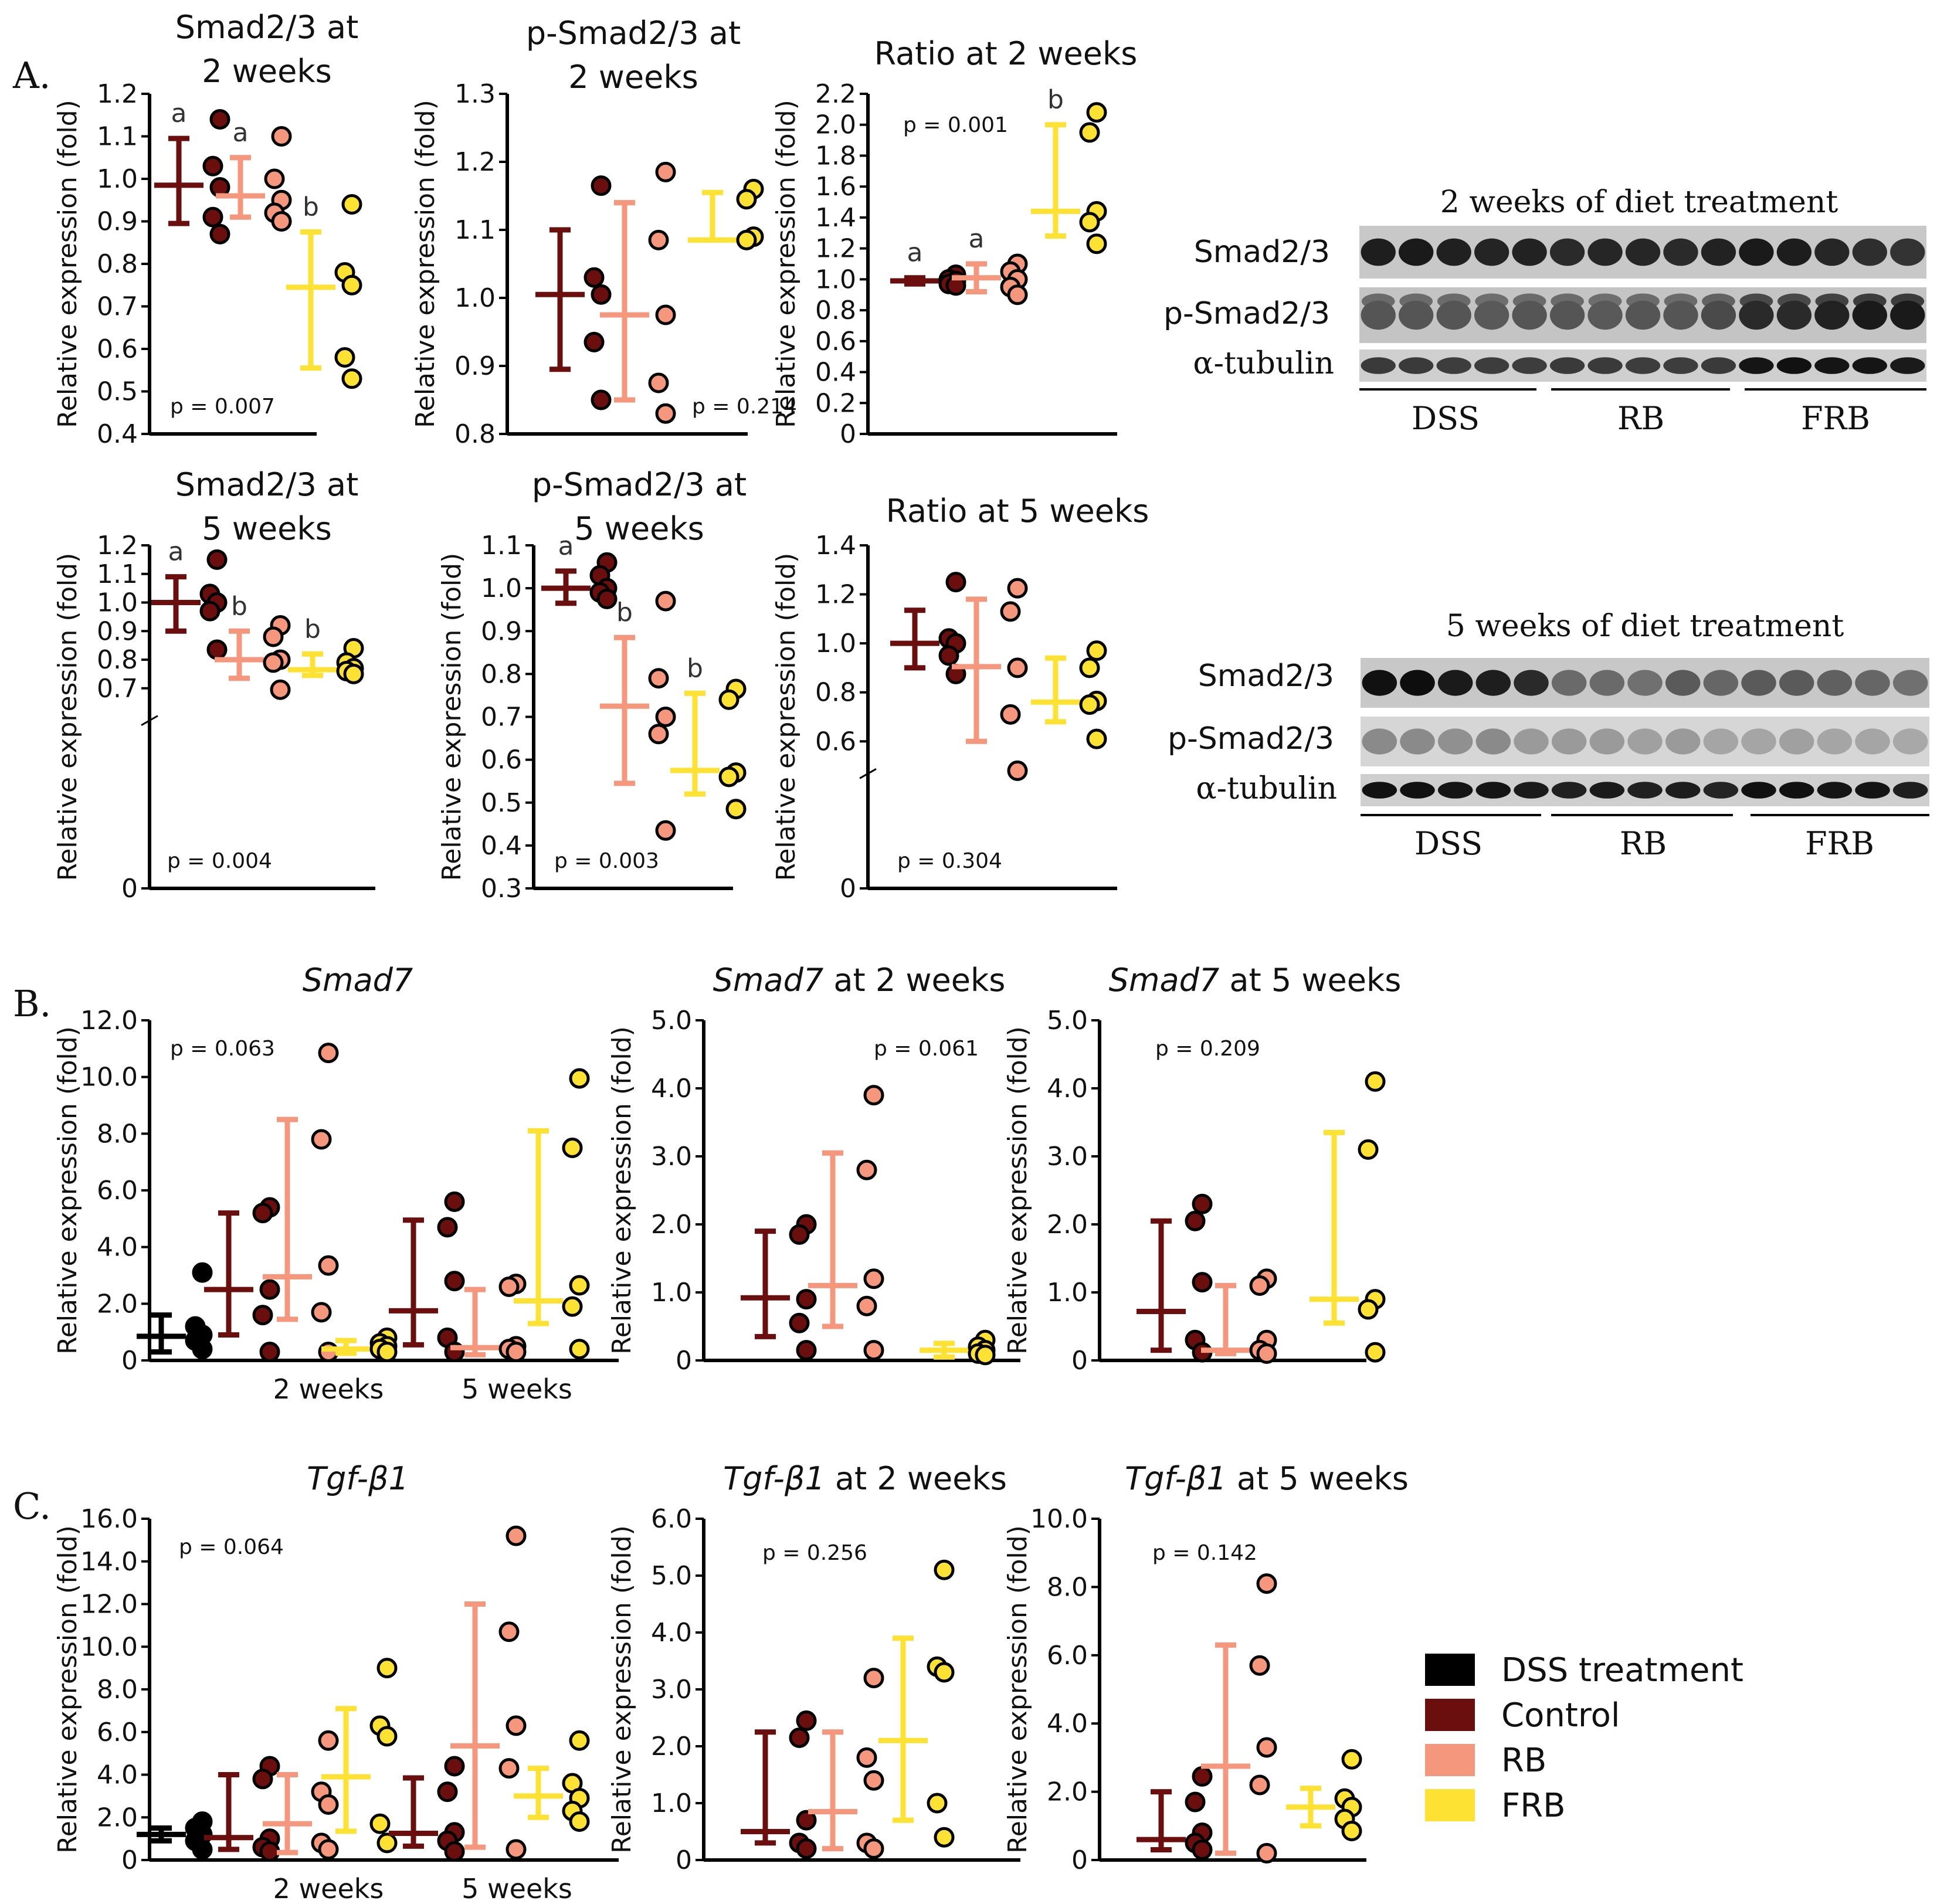  I want to click on y-axis-label: Relative expression (fold), so click(622, 1689).